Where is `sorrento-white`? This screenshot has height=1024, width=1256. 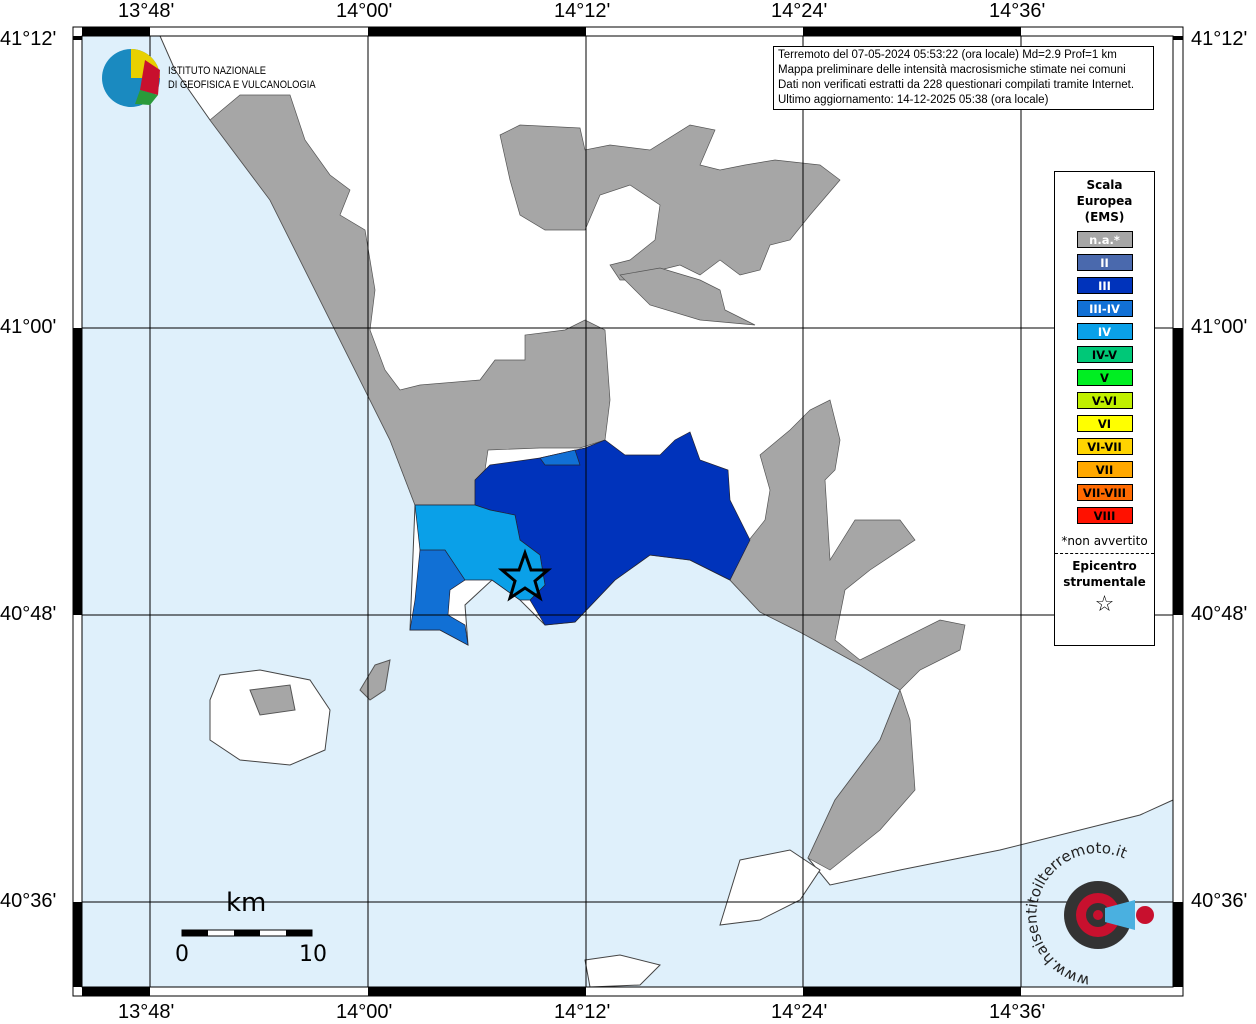
sorrento-white is located at coordinates (770, 887).